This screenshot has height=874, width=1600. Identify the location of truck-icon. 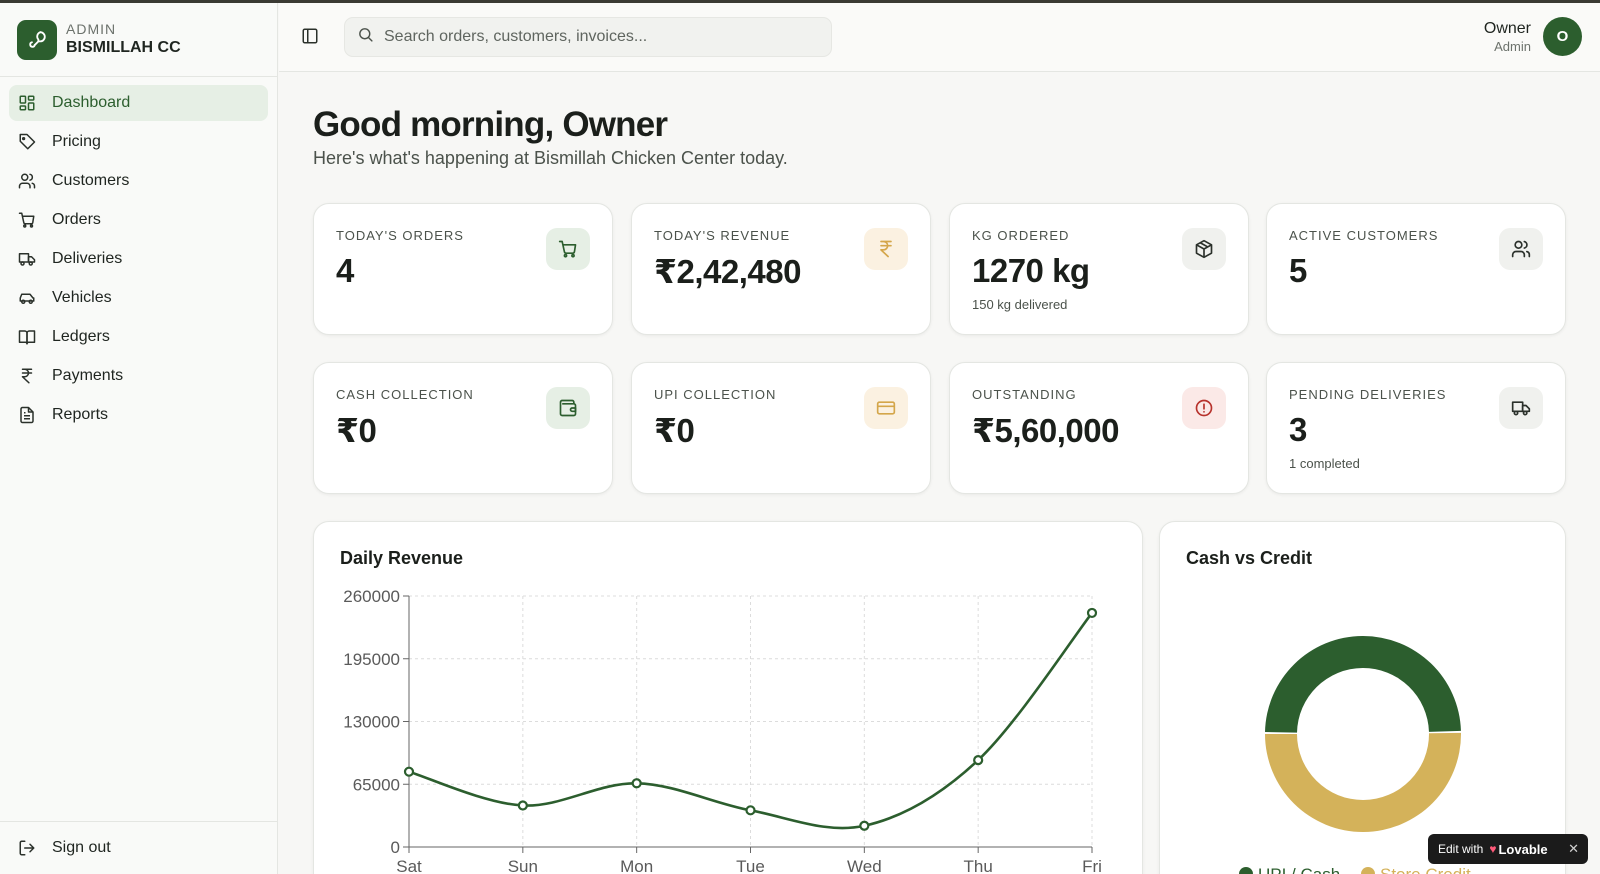
(27, 259).